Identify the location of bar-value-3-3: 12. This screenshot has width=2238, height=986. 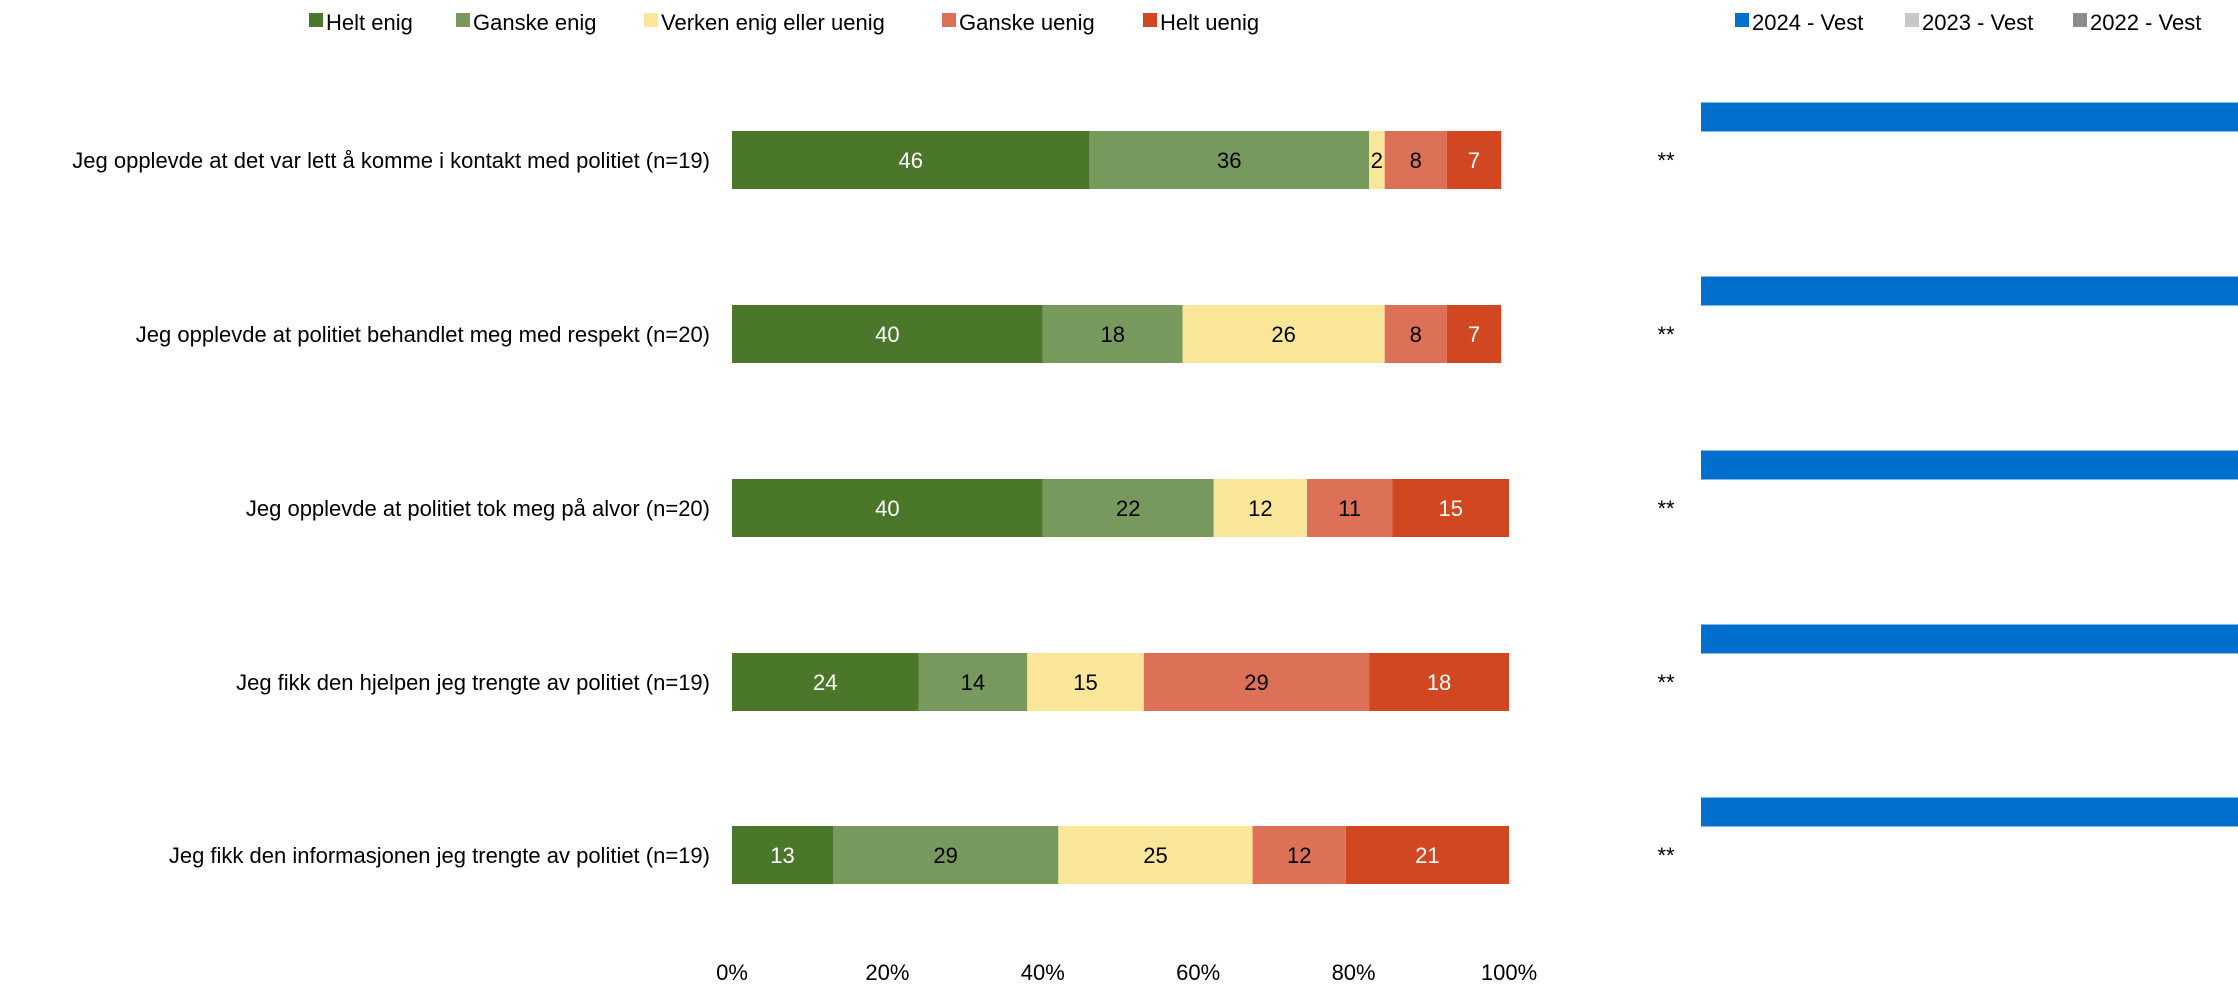
(1260, 508).